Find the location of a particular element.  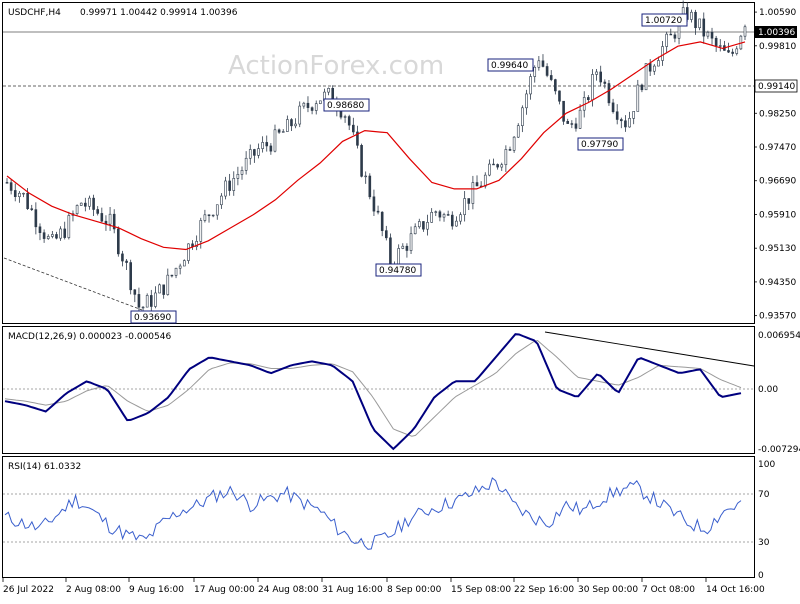

macd-panel-title: MACD(12,26,9) 0.000023 -0.000546 is located at coordinates (89, 337).